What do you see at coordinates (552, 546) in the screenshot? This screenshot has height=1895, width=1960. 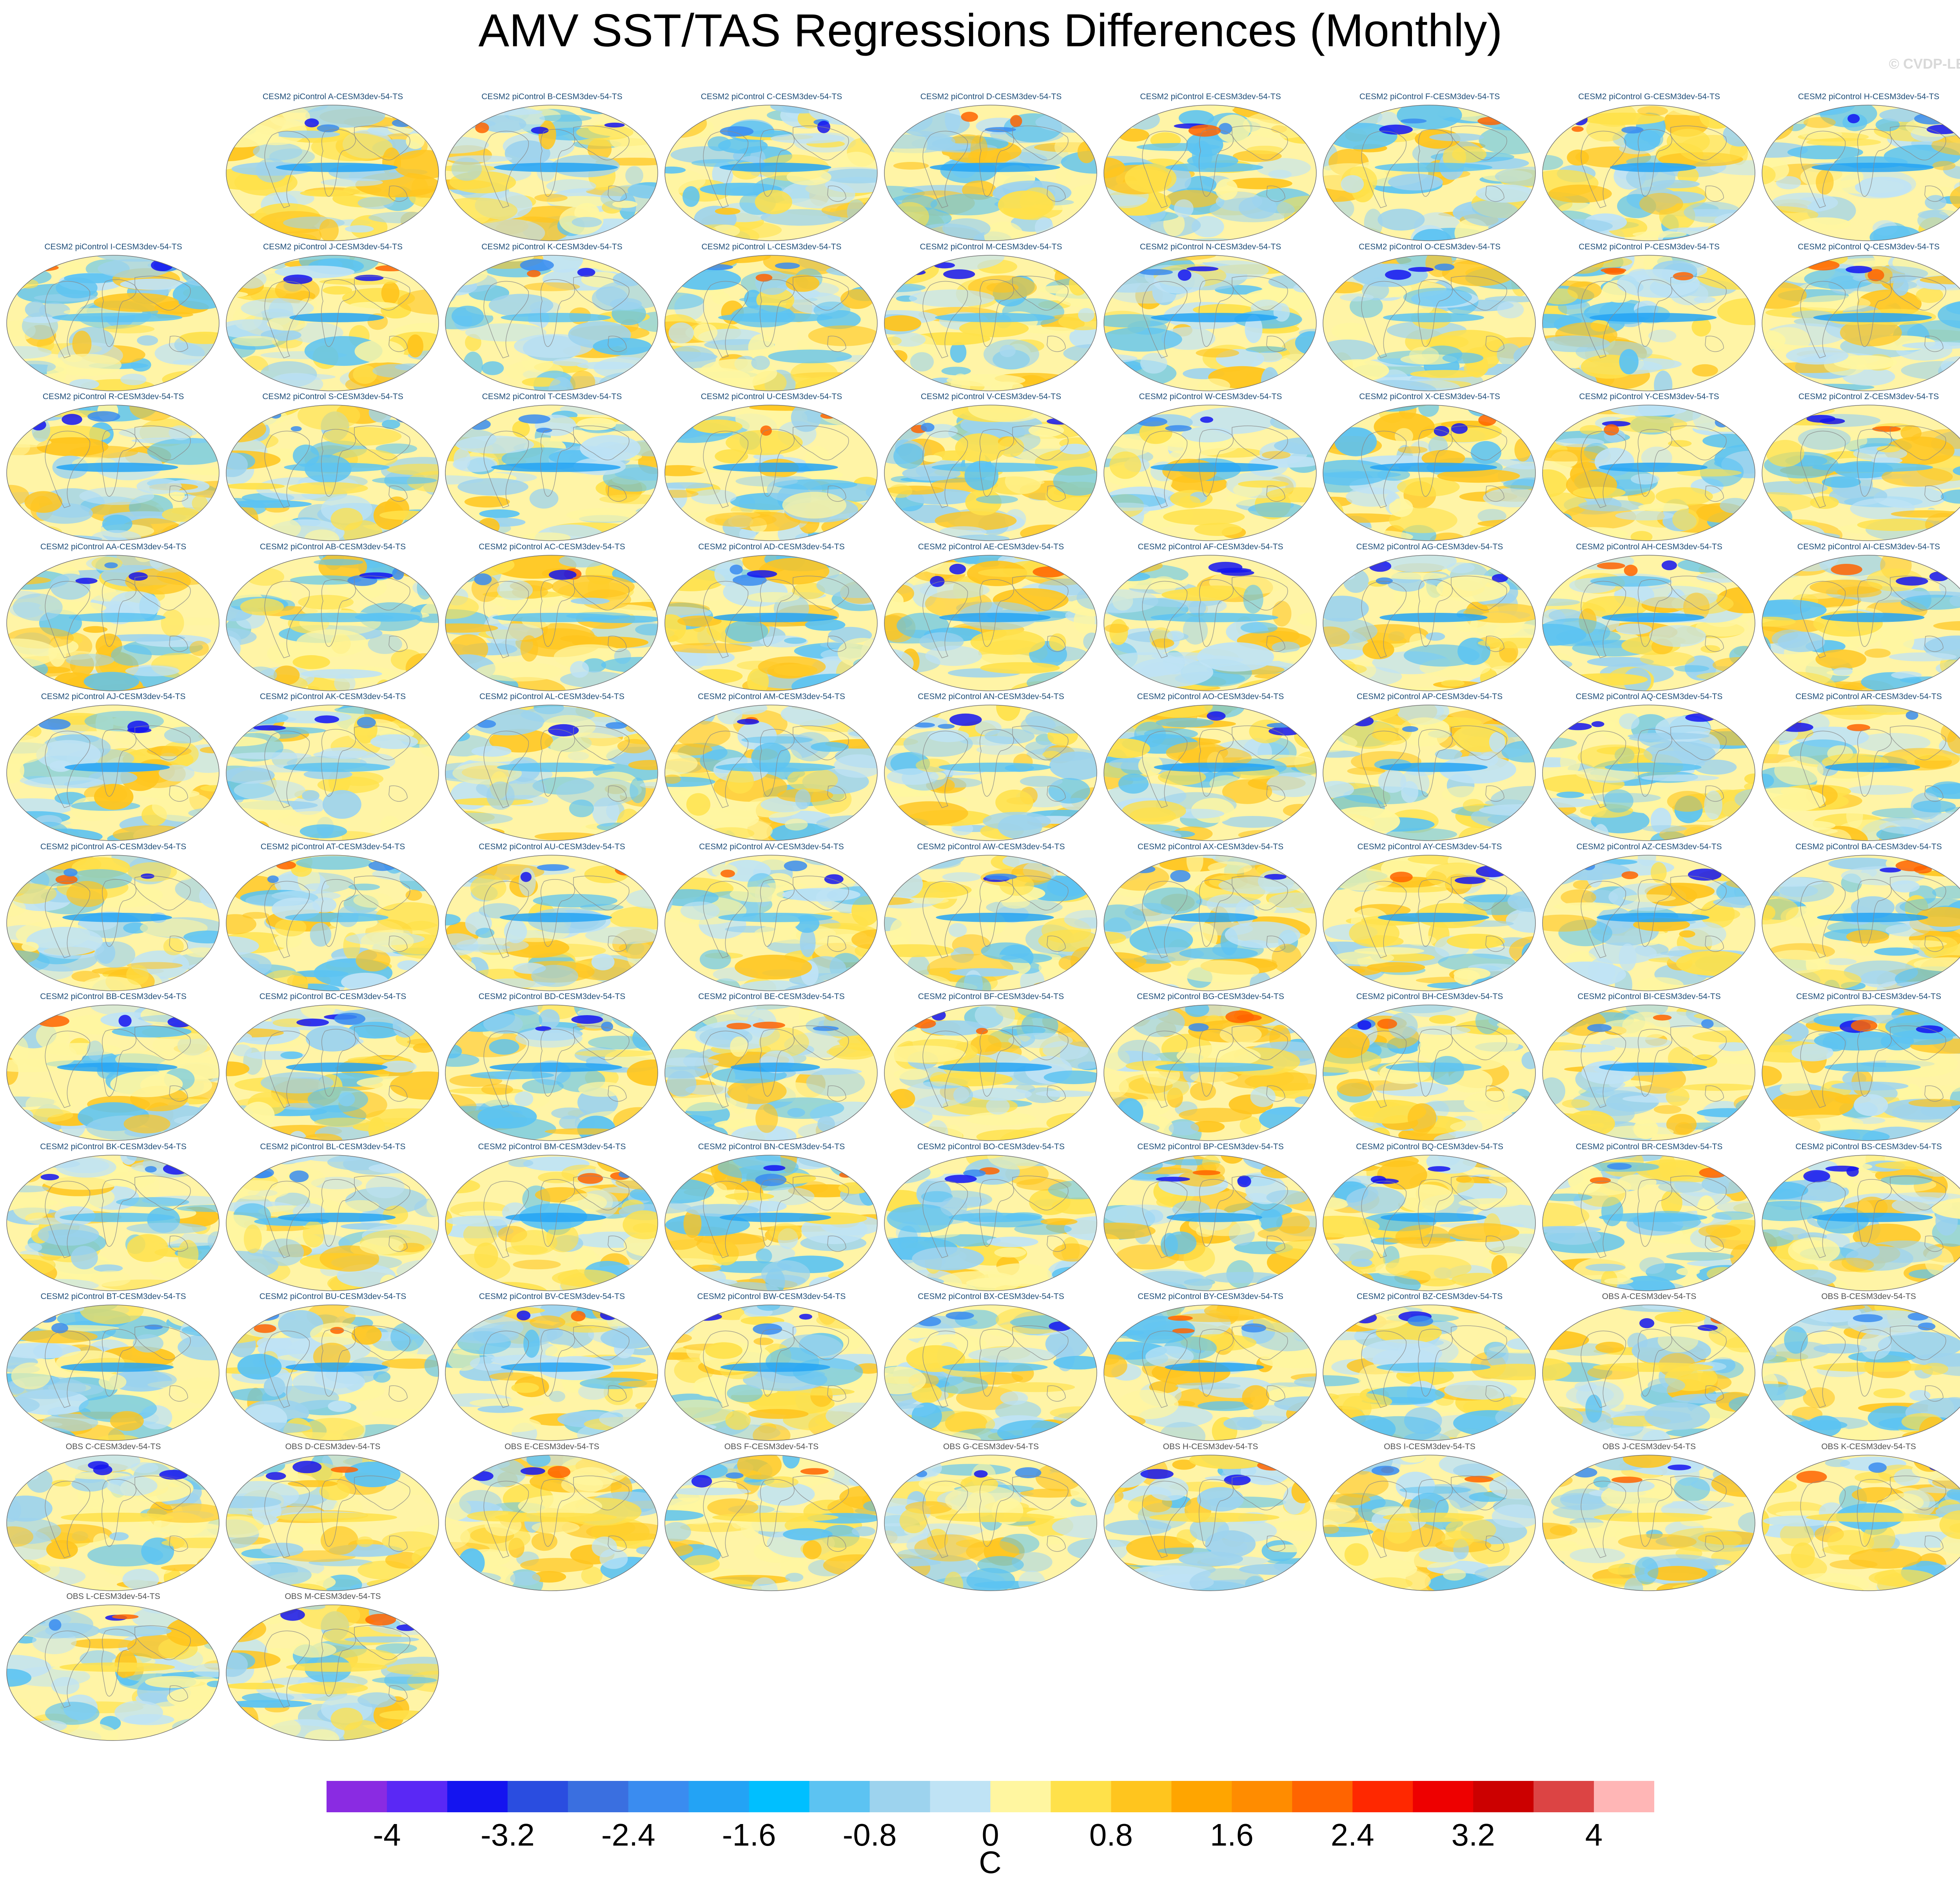 I see `panel-title: CESM2 piControl AC-CESM3dev-54-TS` at bounding box center [552, 546].